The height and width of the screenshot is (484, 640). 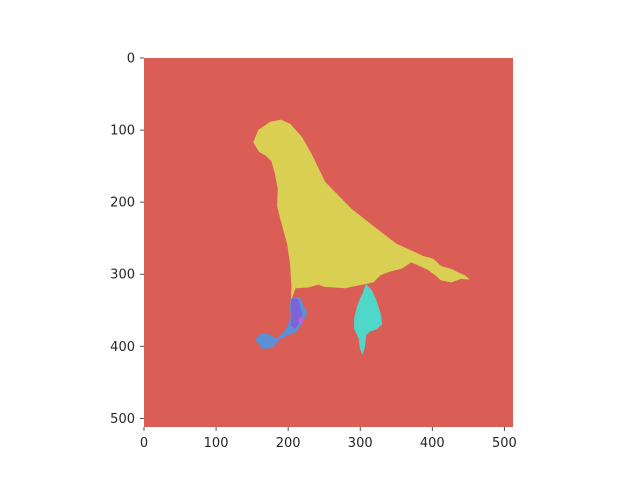 I want to click on region-magenta-spot, so click(x=300, y=321).